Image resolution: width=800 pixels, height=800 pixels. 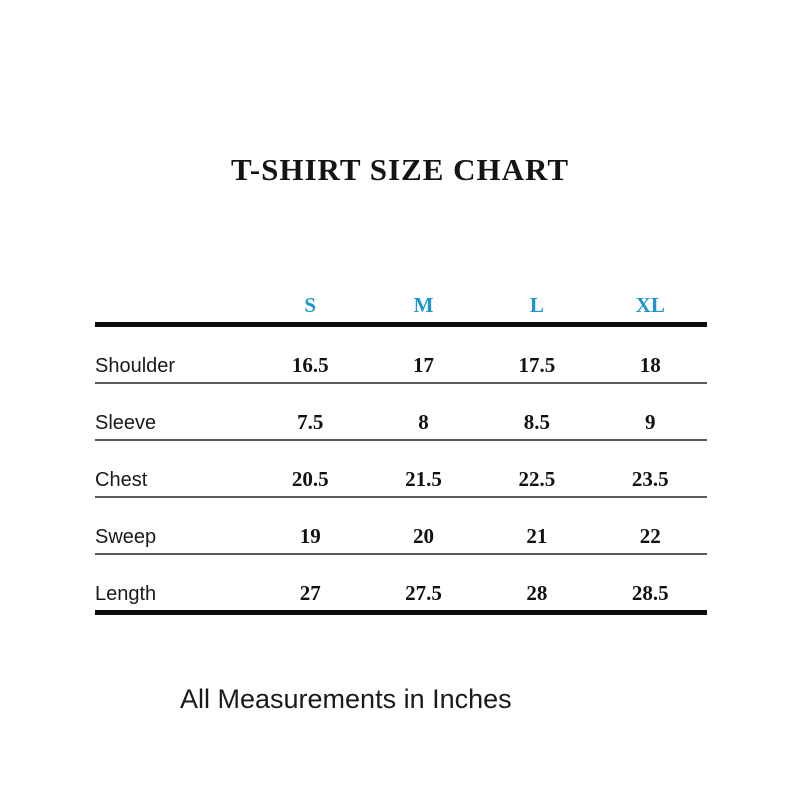 I want to click on cell-value: 28.5, so click(x=650, y=584).